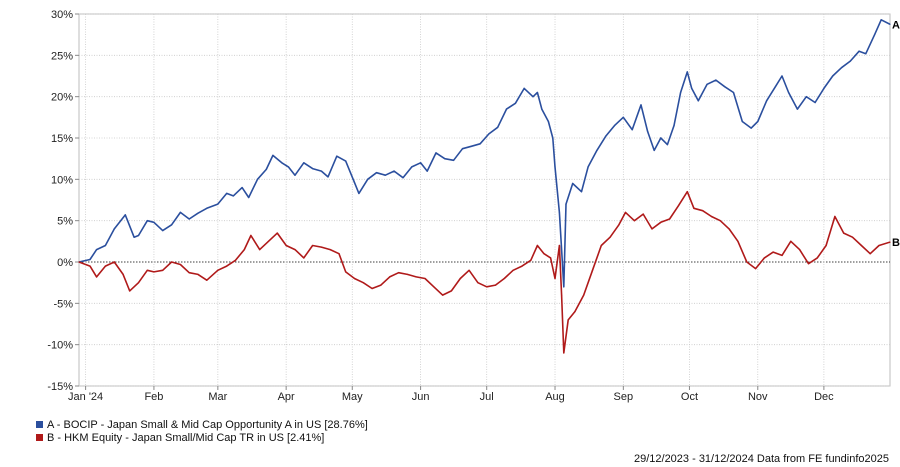 The image size is (900, 467). Describe the element at coordinates (85, 397) in the screenshot. I see `x-tick-label: Jan '24` at that location.